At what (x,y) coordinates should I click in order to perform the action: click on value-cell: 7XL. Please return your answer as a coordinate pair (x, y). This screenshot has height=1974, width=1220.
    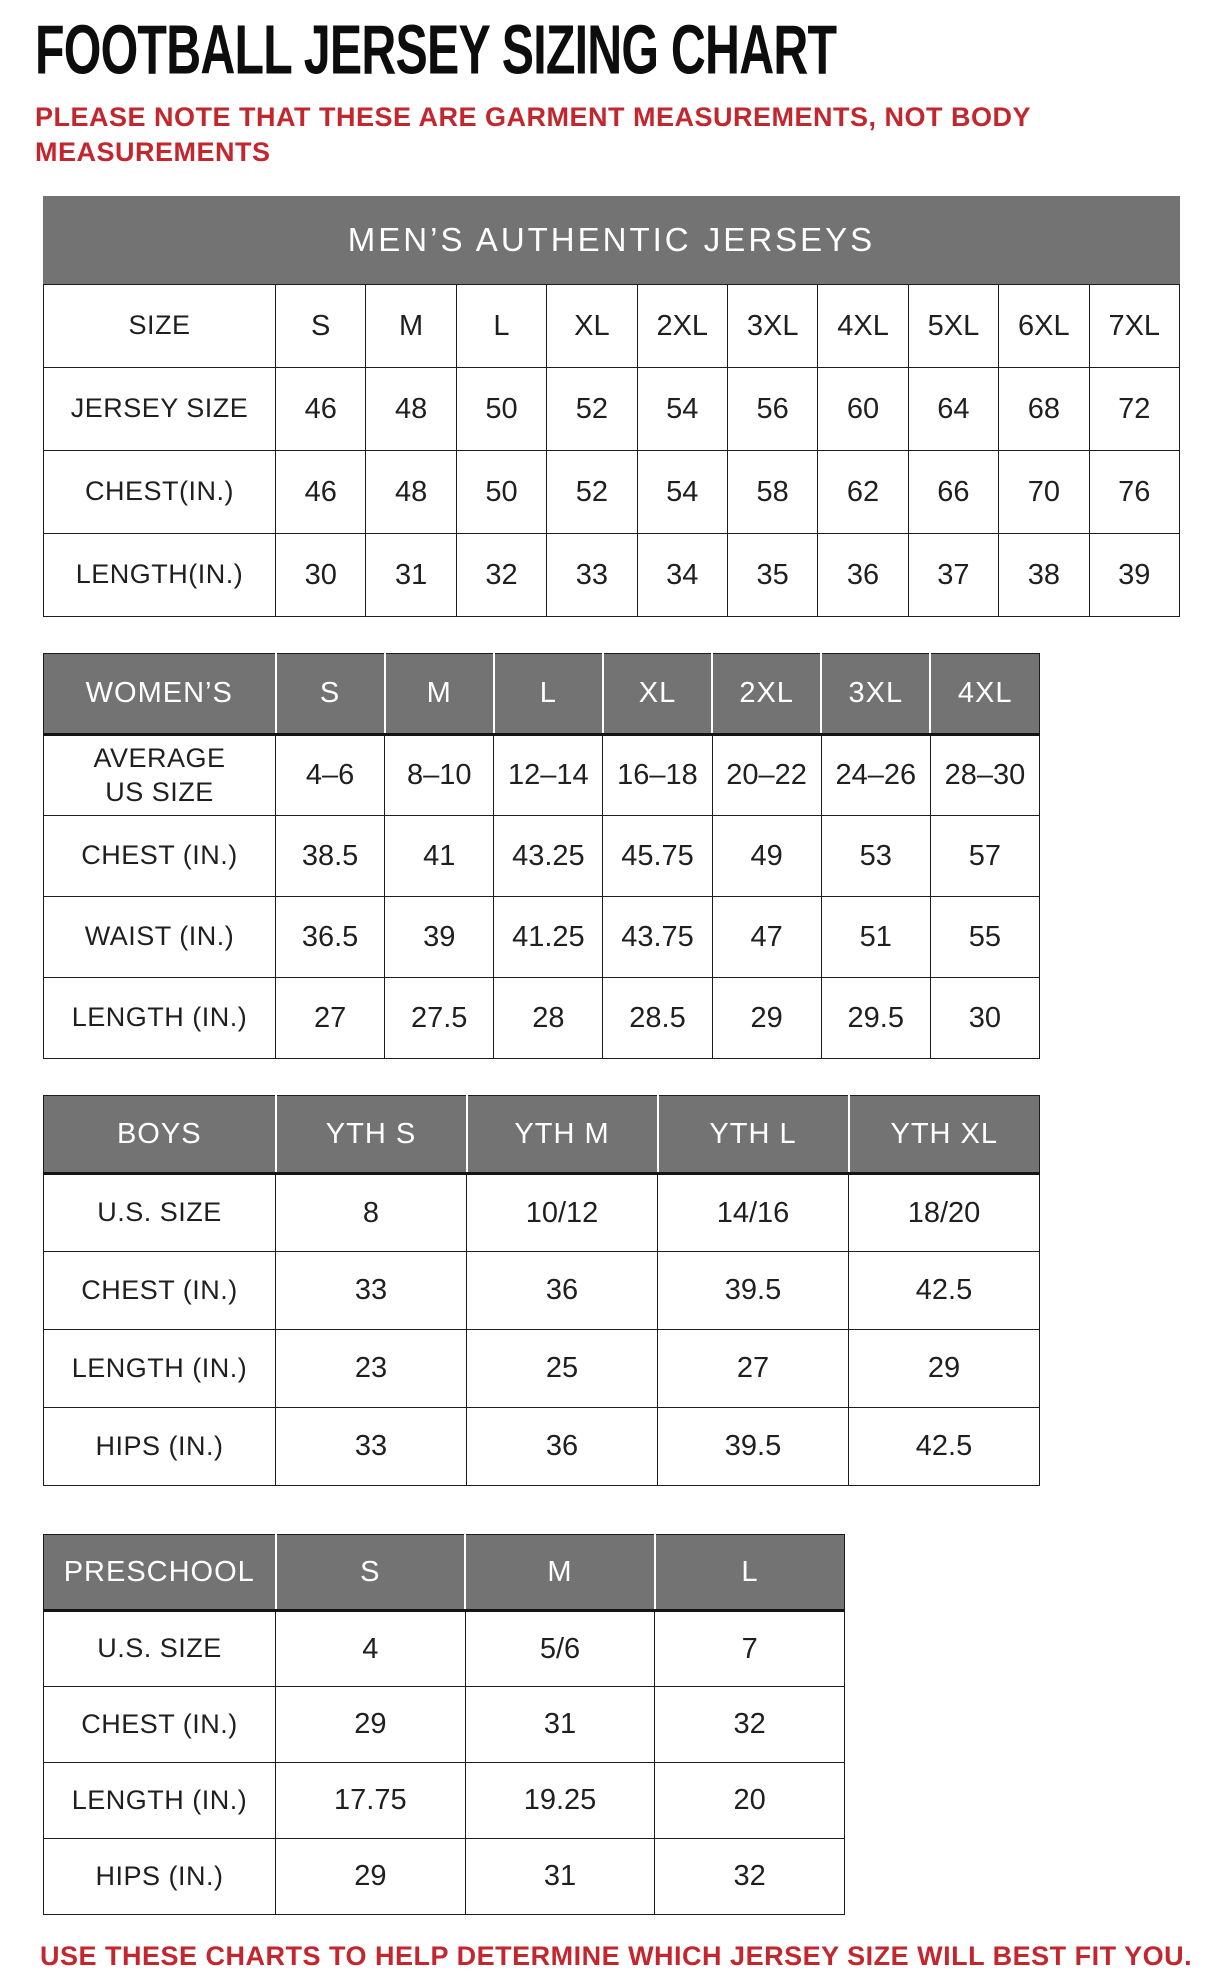
    Looking at the image, I should click on (1134, 326).